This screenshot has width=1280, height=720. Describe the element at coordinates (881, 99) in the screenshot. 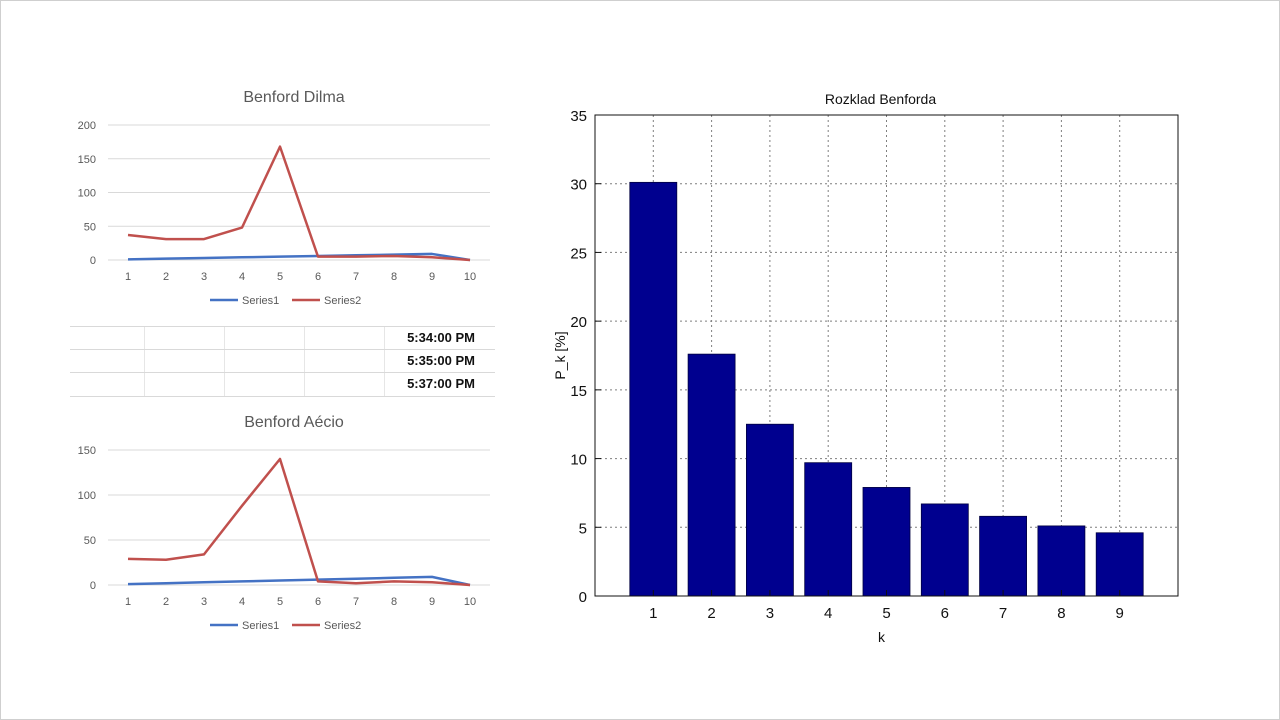

I see `chart-title: Rozklad Benforda` at that location.